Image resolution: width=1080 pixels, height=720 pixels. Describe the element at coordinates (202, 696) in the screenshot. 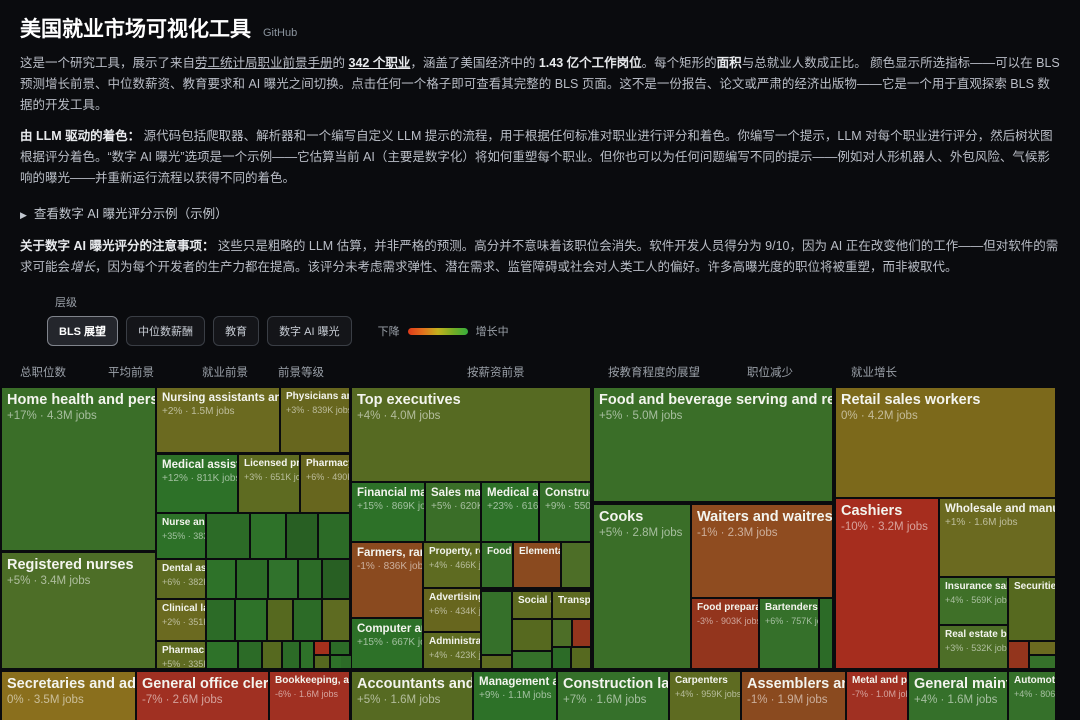

I see `treemap-cell: General office clerks -7% · 2.6M jobs` at that location.